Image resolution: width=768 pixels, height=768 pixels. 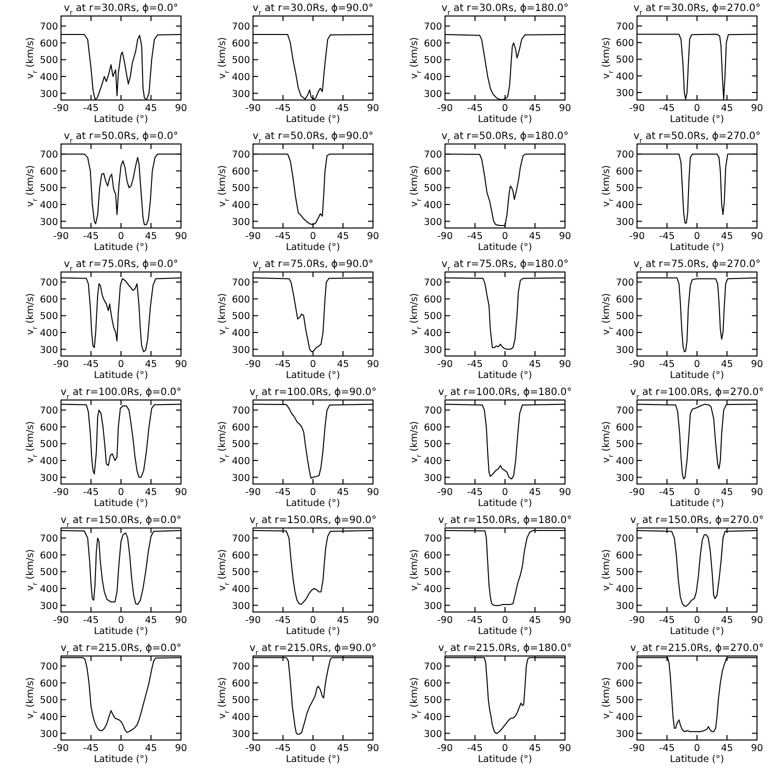 What do you see at coordinates (313, 138) in the screenshot?
I see `chart-title: v$_{r}$ at r=50.0Rs, ϕ=90.0°` at bounding box center [313, 138].